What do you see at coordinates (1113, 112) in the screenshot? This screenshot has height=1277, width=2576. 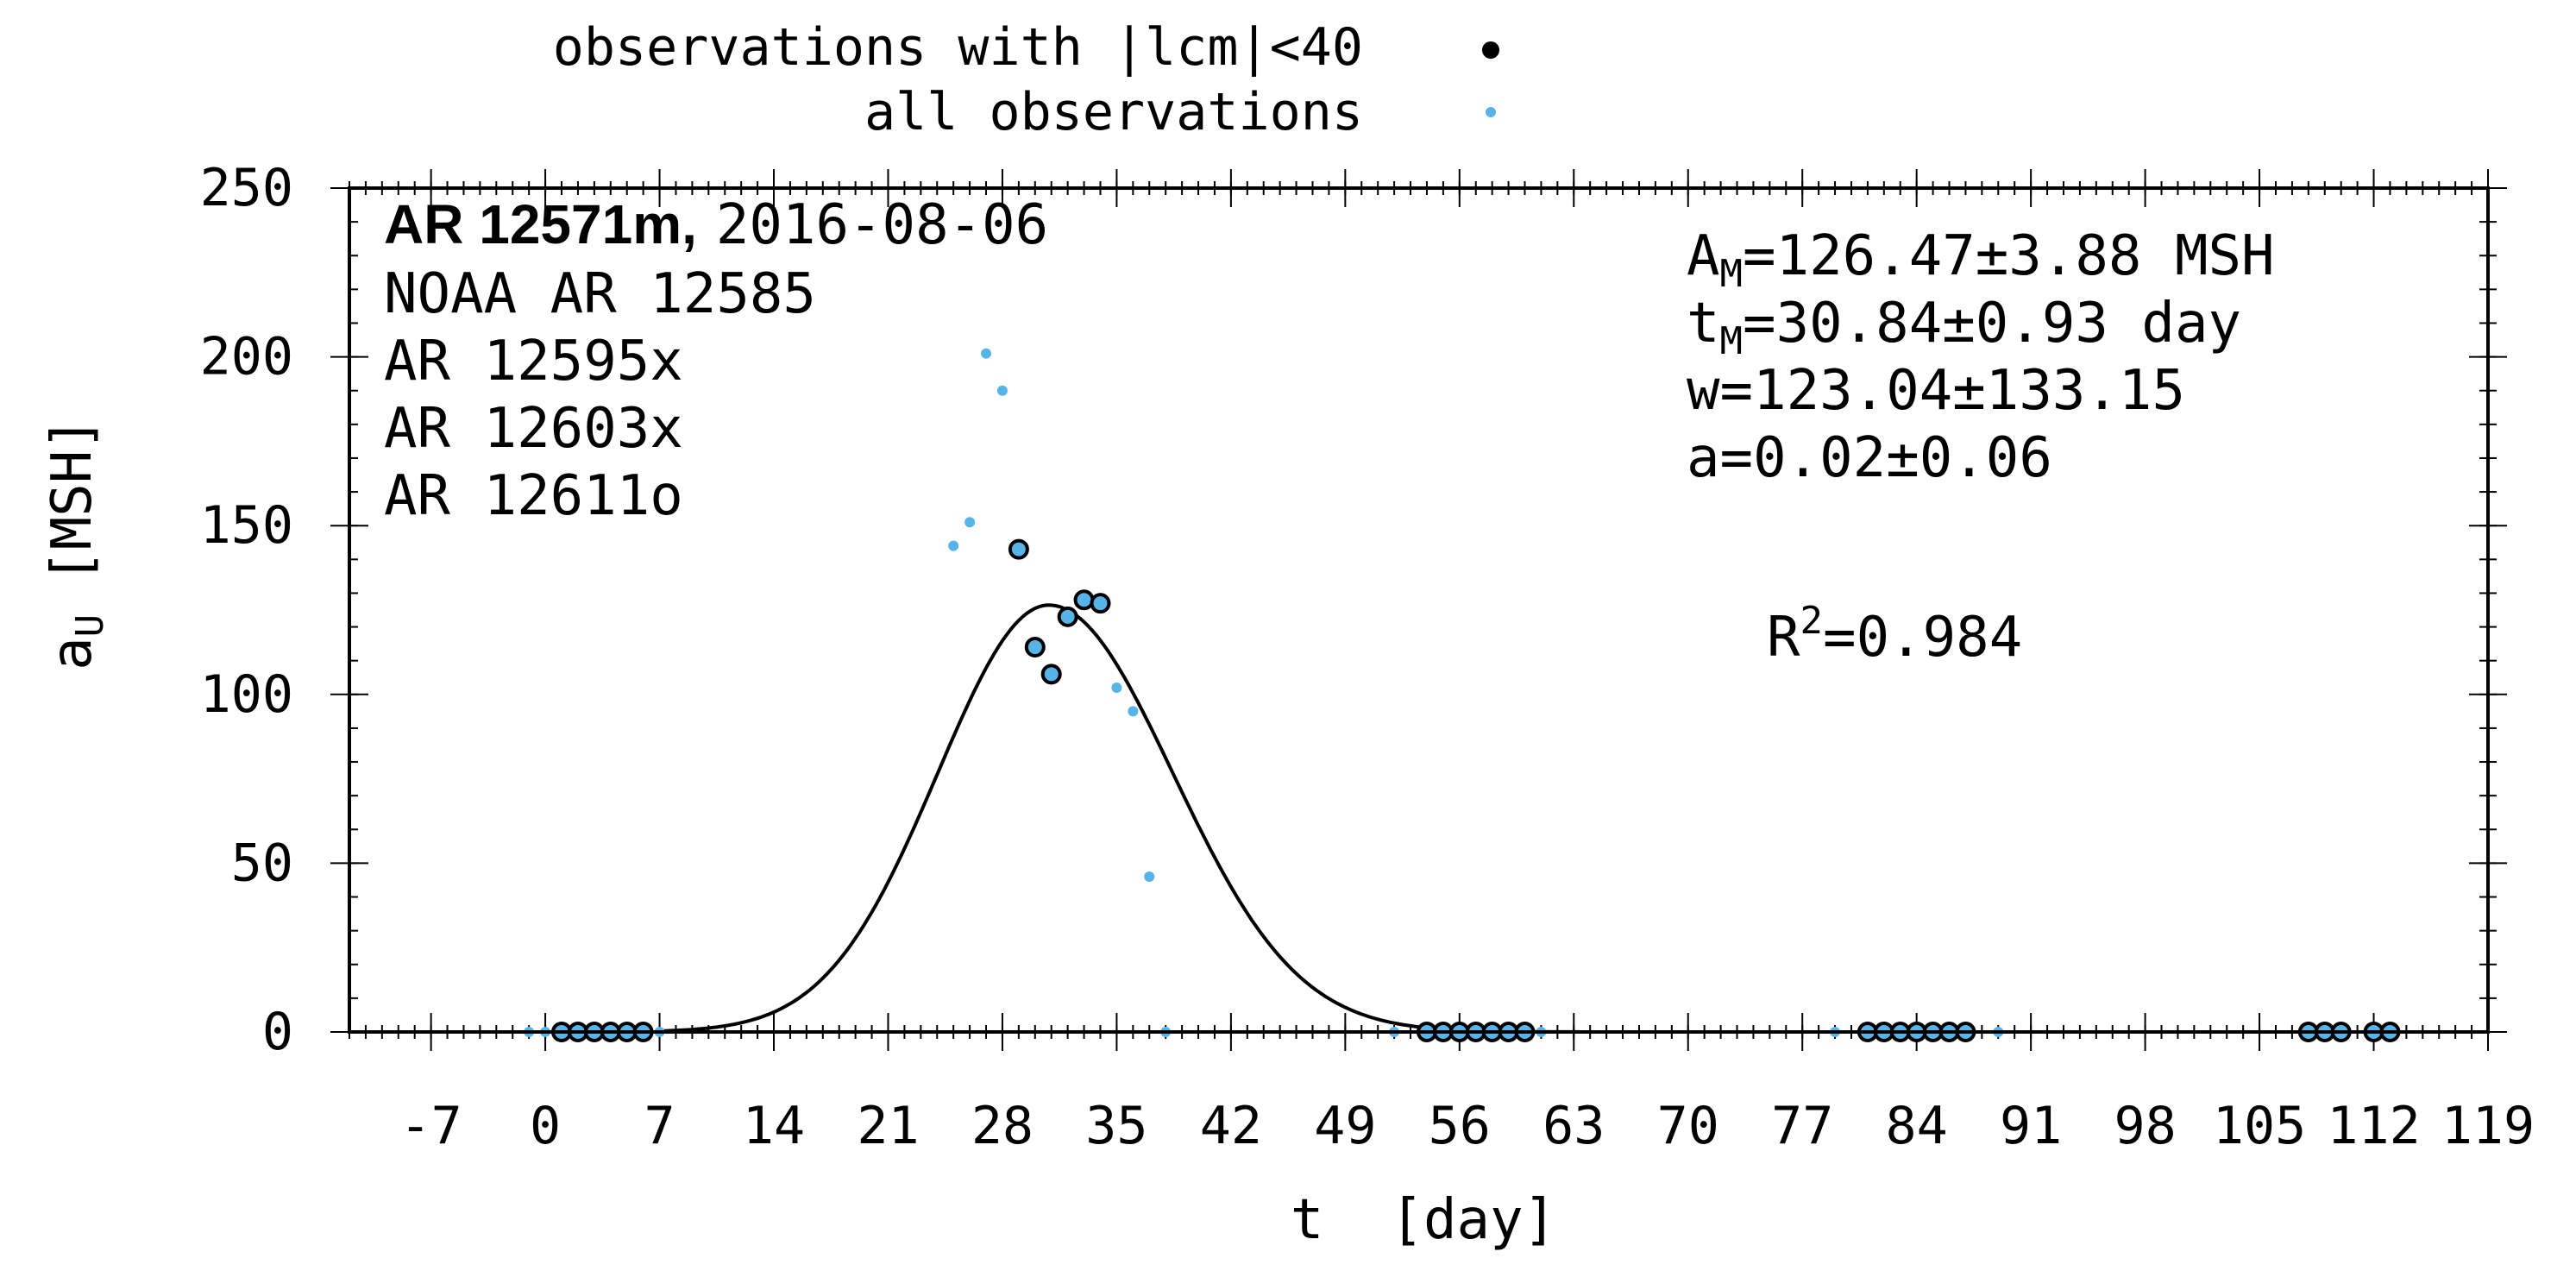 I see `legend-label-all: all observations` at bounding box center [1113, 112].